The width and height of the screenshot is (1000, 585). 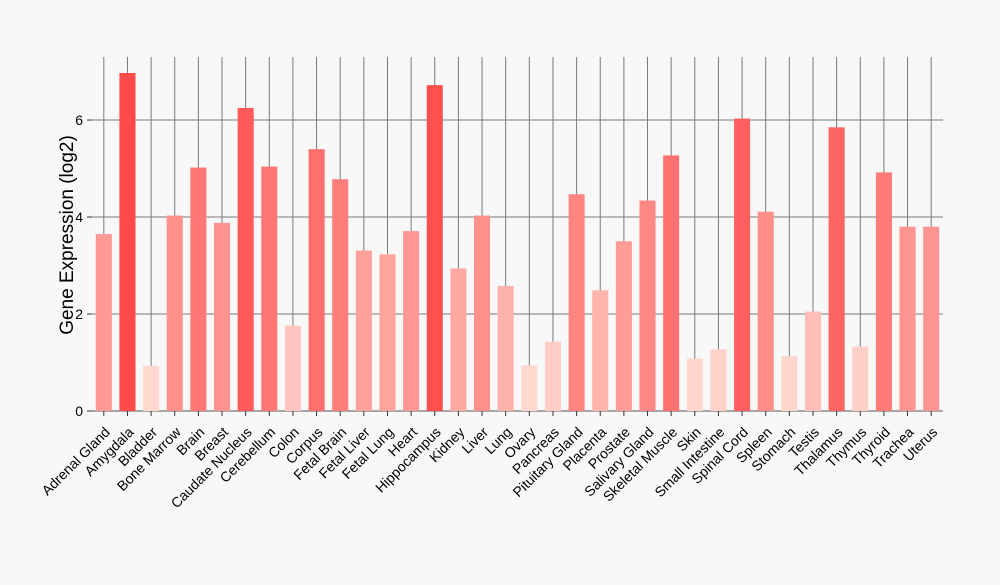 I want to click on bar-stomach, so click(x=789, y=383).